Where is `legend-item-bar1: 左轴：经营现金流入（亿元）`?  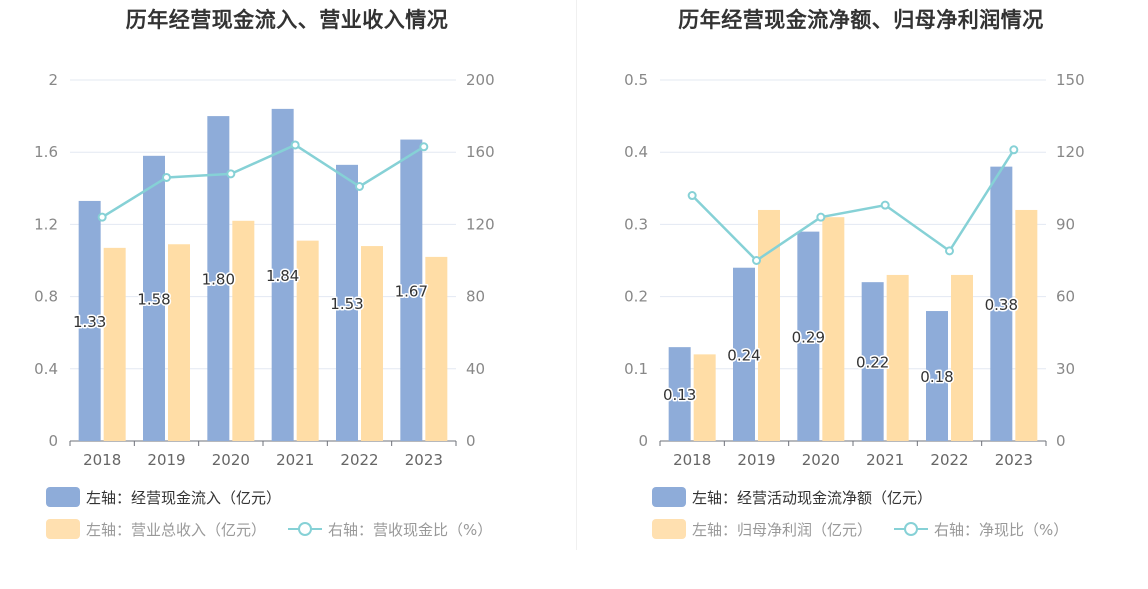 legend-item-bar1: 左轴：经营现金流入（亿元） is located at coordinates (163, 497).